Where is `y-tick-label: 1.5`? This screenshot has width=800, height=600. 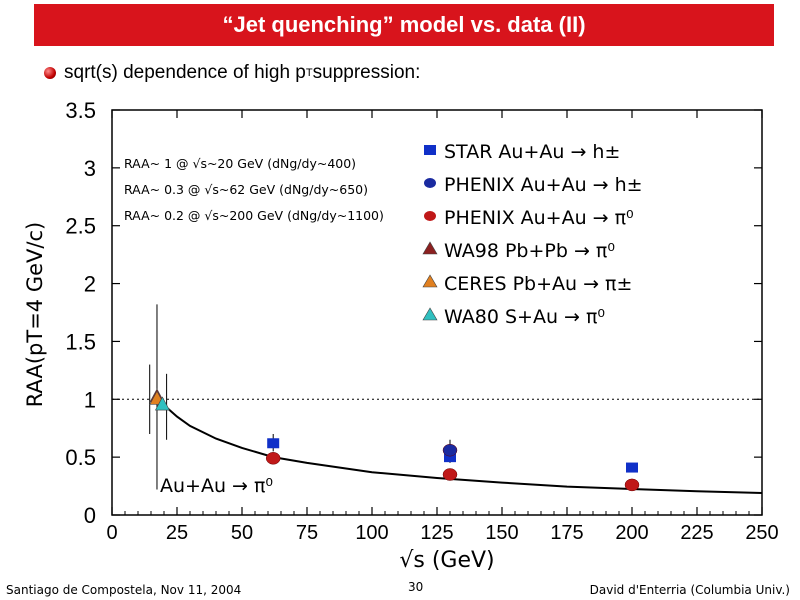 y-tick-label: 1.5 is located at coordinates (80, 341).